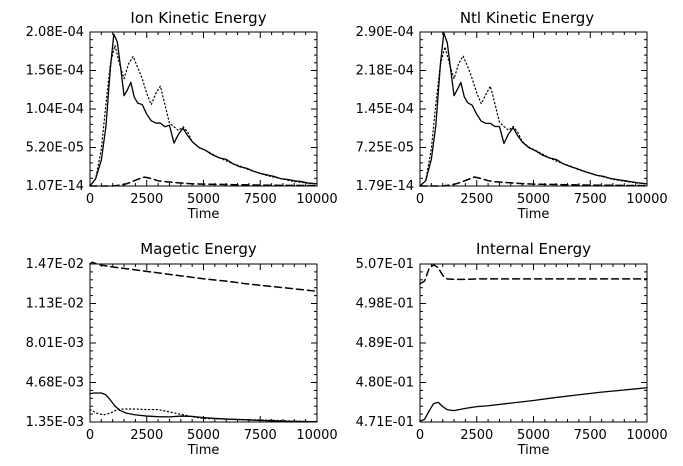  I want to click on panel-title: Magetic Energy, so click(198, 249).